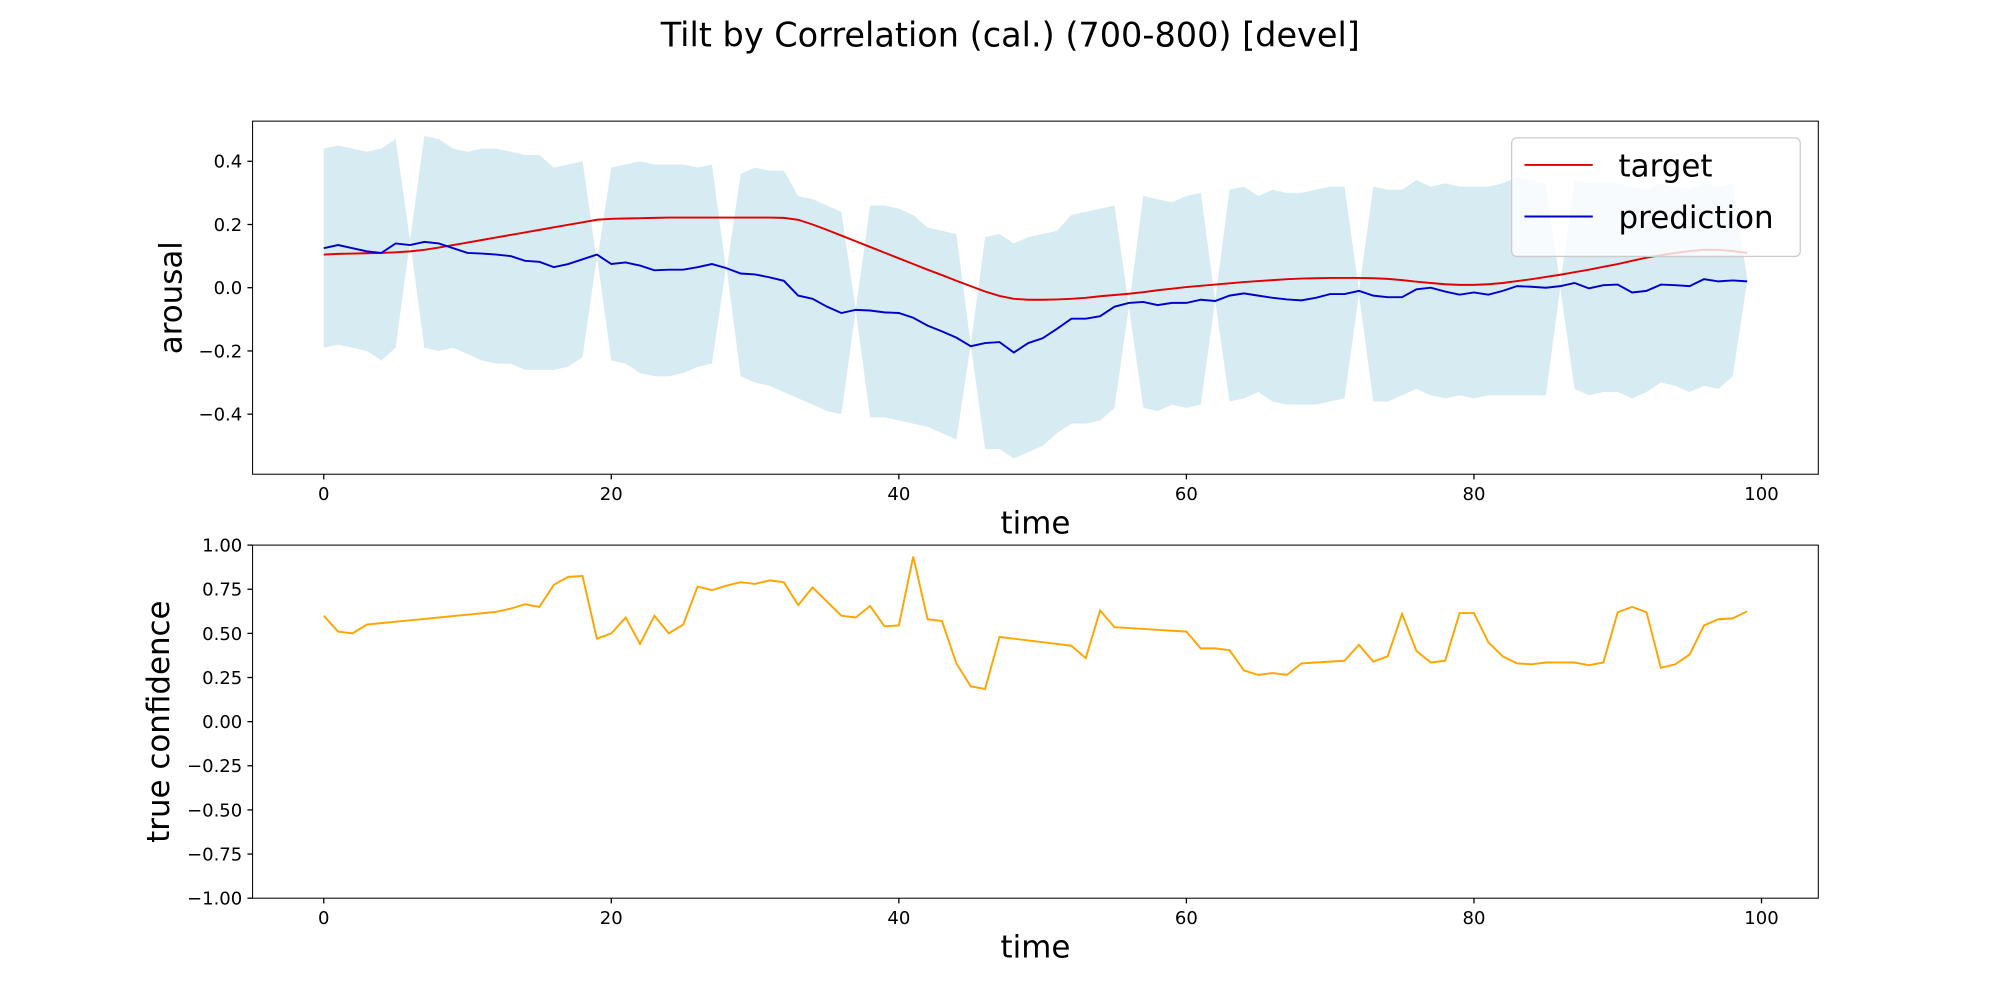  I want to click on y-tick-label: 1.00, so click(222, 546).